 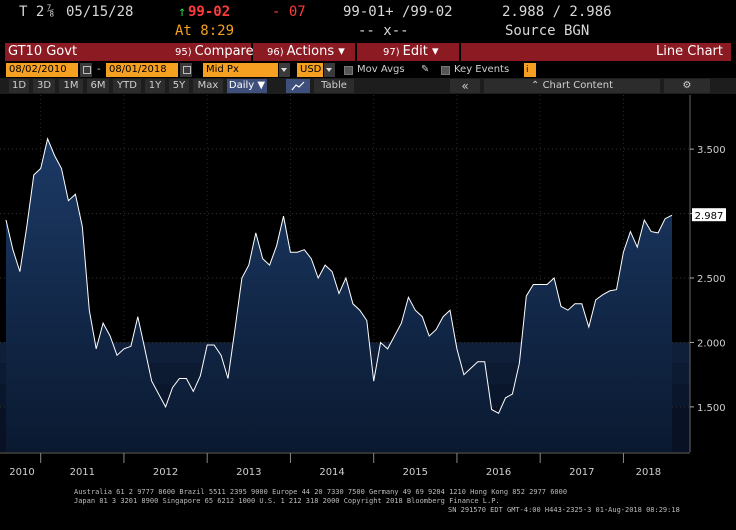 I want to click on line-chart-glyph, so click(x=298, y=86).